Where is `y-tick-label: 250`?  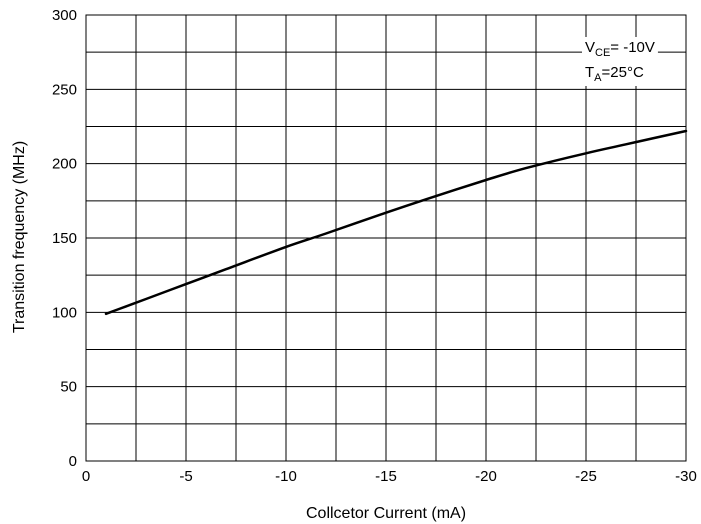
y-tick-label: 250 is located at coordinates (64, 89).